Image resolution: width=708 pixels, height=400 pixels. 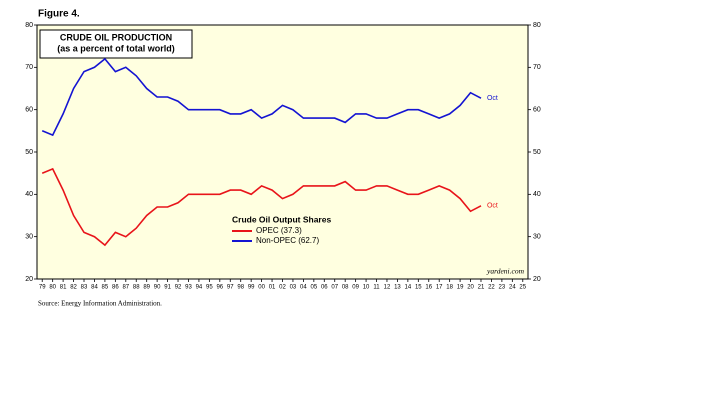 What do you see at coordinates (94, 288) in the screenshot?
I see `x-tick-label: 84` at bounding box center [94, 288].